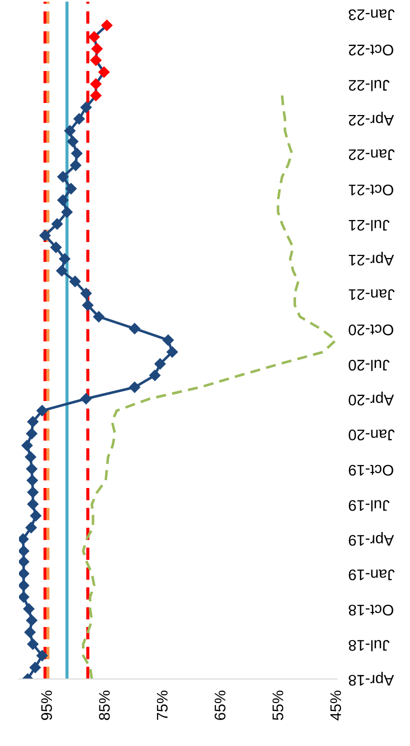  I want to click on y-tick-label: Apr-18, so click(371, 679).